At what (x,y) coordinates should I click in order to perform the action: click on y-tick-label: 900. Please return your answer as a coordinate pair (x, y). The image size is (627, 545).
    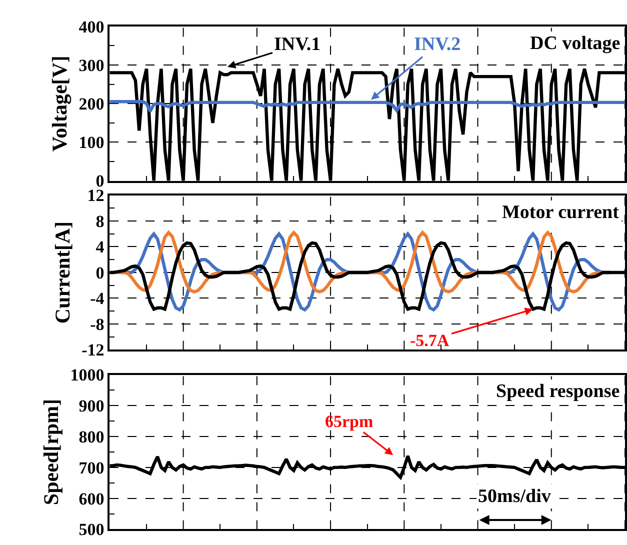
    Looking at the image, I should click on (91, 406).